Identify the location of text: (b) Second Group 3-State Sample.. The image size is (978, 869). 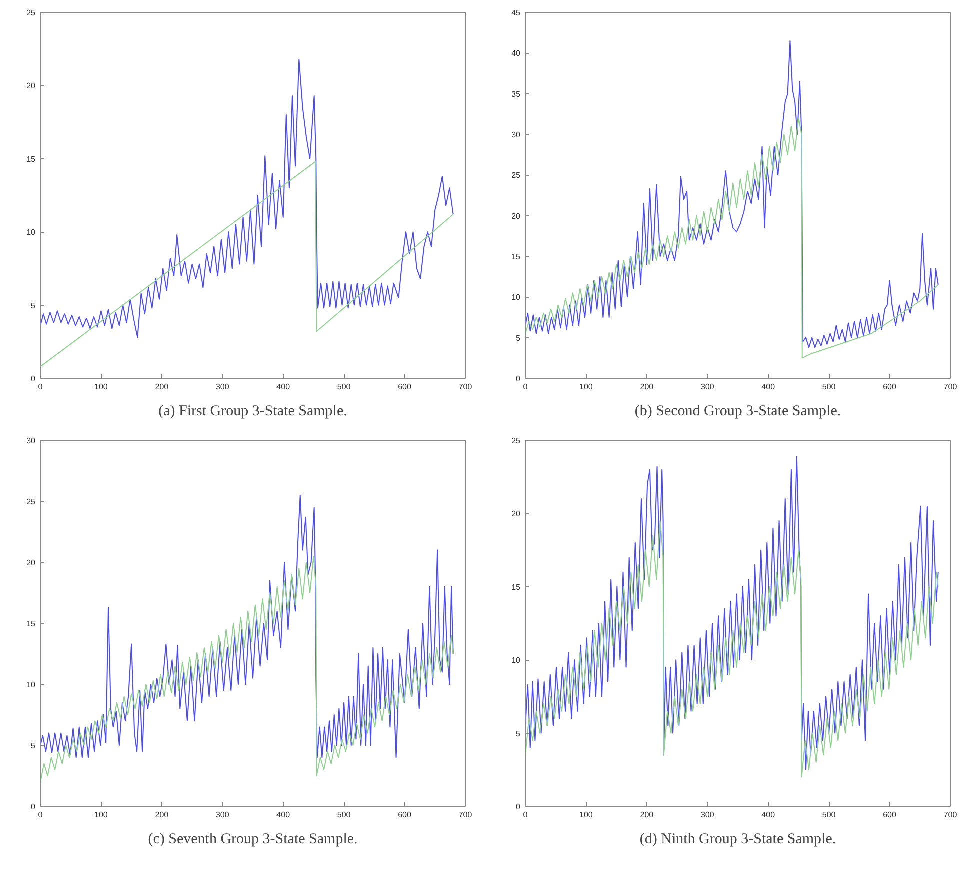
(738, 412).